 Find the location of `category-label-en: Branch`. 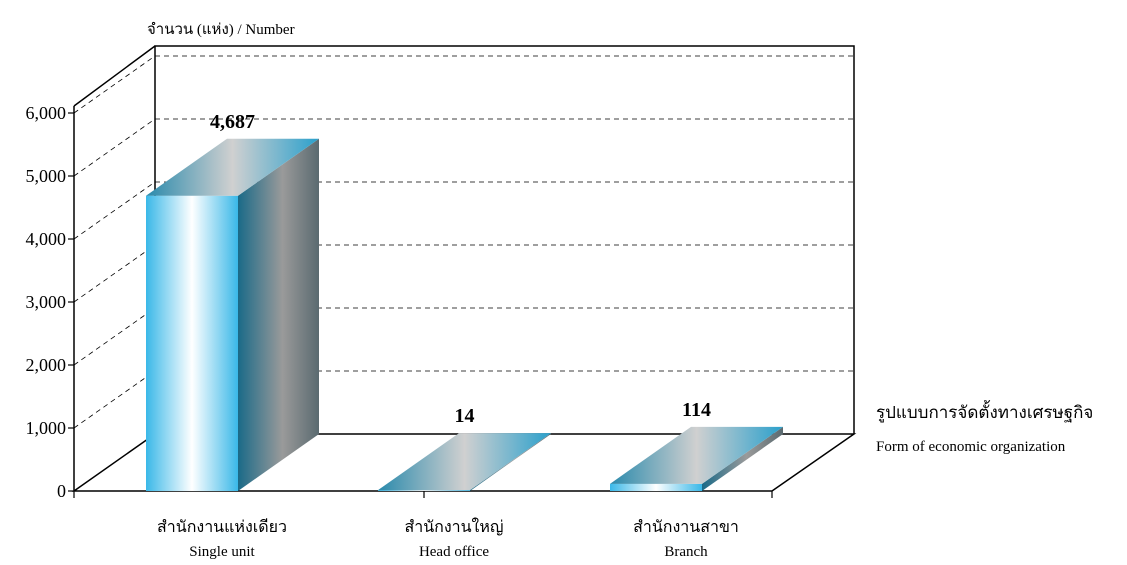

category-label-en: Branch is located at coordinates (686, 552).